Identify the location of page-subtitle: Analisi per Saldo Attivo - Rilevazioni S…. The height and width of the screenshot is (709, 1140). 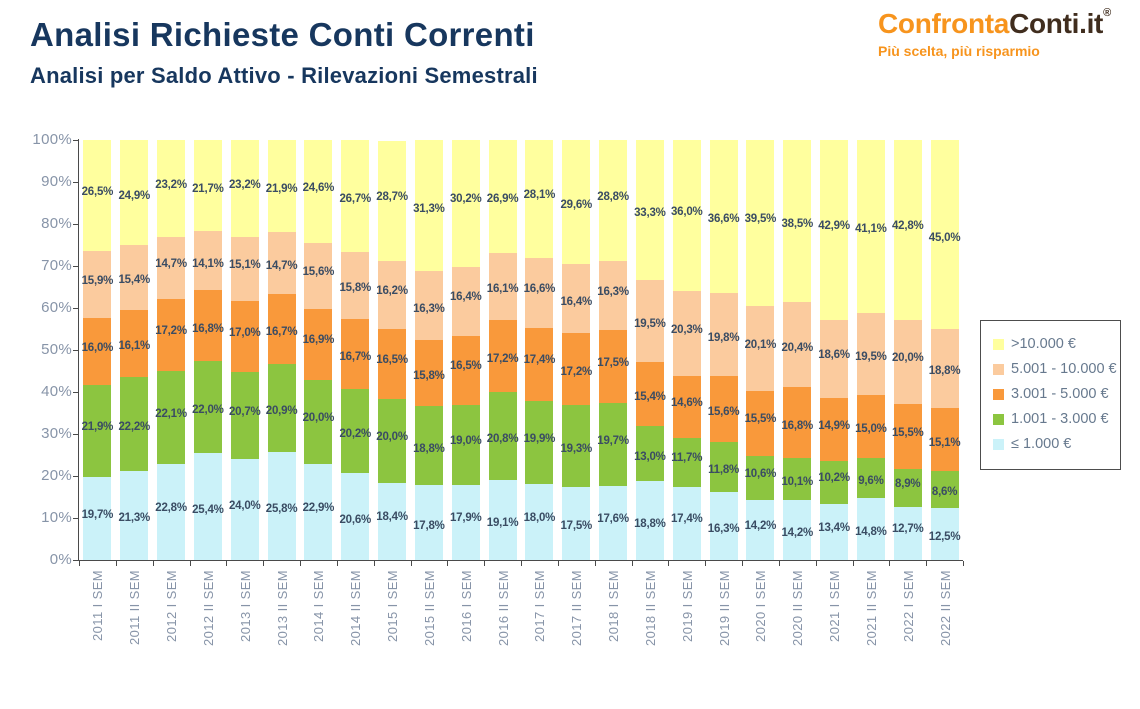
(284, 75).